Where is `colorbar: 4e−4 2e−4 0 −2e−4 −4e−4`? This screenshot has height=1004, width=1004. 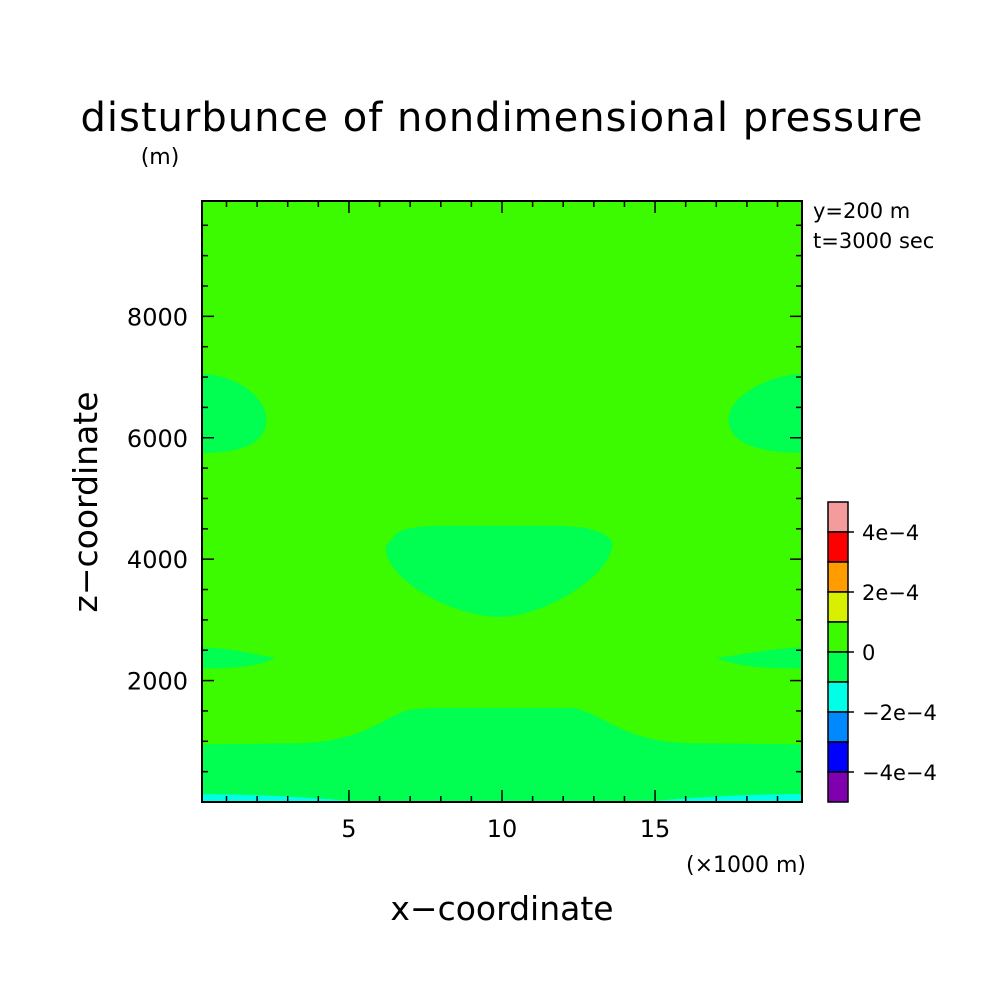
colorbar: 4e−4 2e−4 0 −2e−4 −4e−4 is located at coordinates (882, 652).